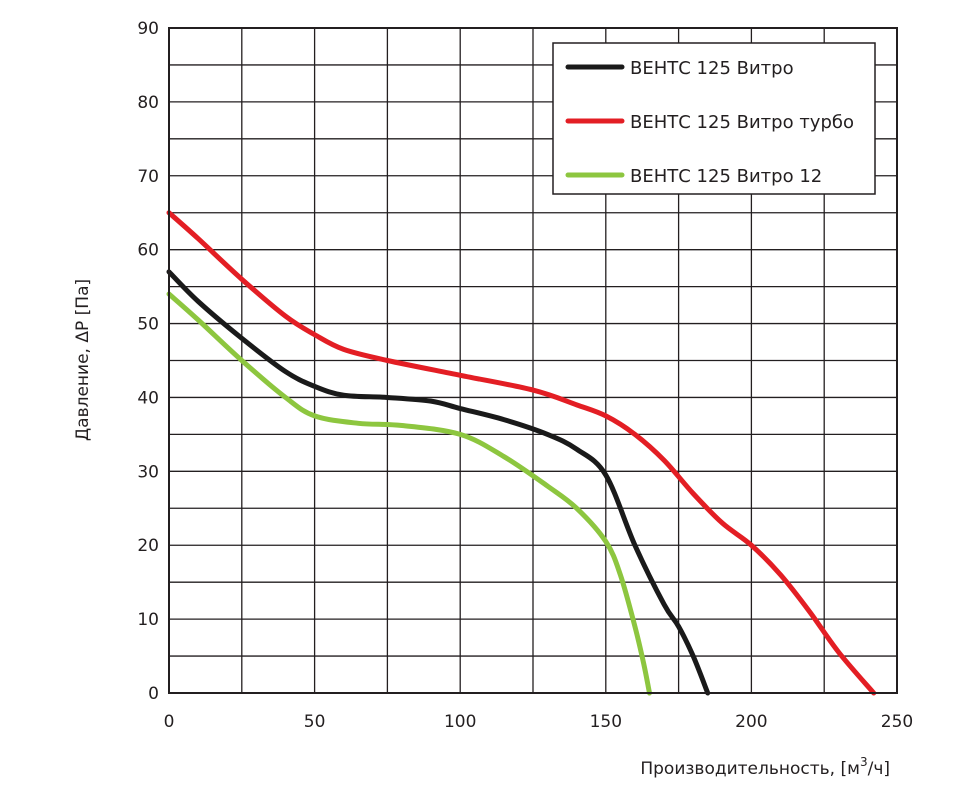  What do you see at coordinates (148, 251) in the screenshot?
I see `y-tick-label: 60` at bounding box center [148, 251].